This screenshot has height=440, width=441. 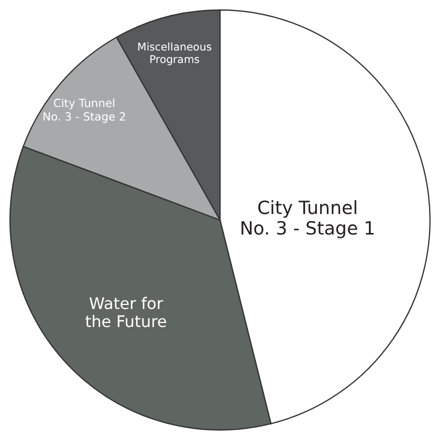 What do you see at coordinates (308, 219) in the screenshot?
I see `slice-label: City Tunnel No. 3 - Stage 1` at bounding box center [308, 219].